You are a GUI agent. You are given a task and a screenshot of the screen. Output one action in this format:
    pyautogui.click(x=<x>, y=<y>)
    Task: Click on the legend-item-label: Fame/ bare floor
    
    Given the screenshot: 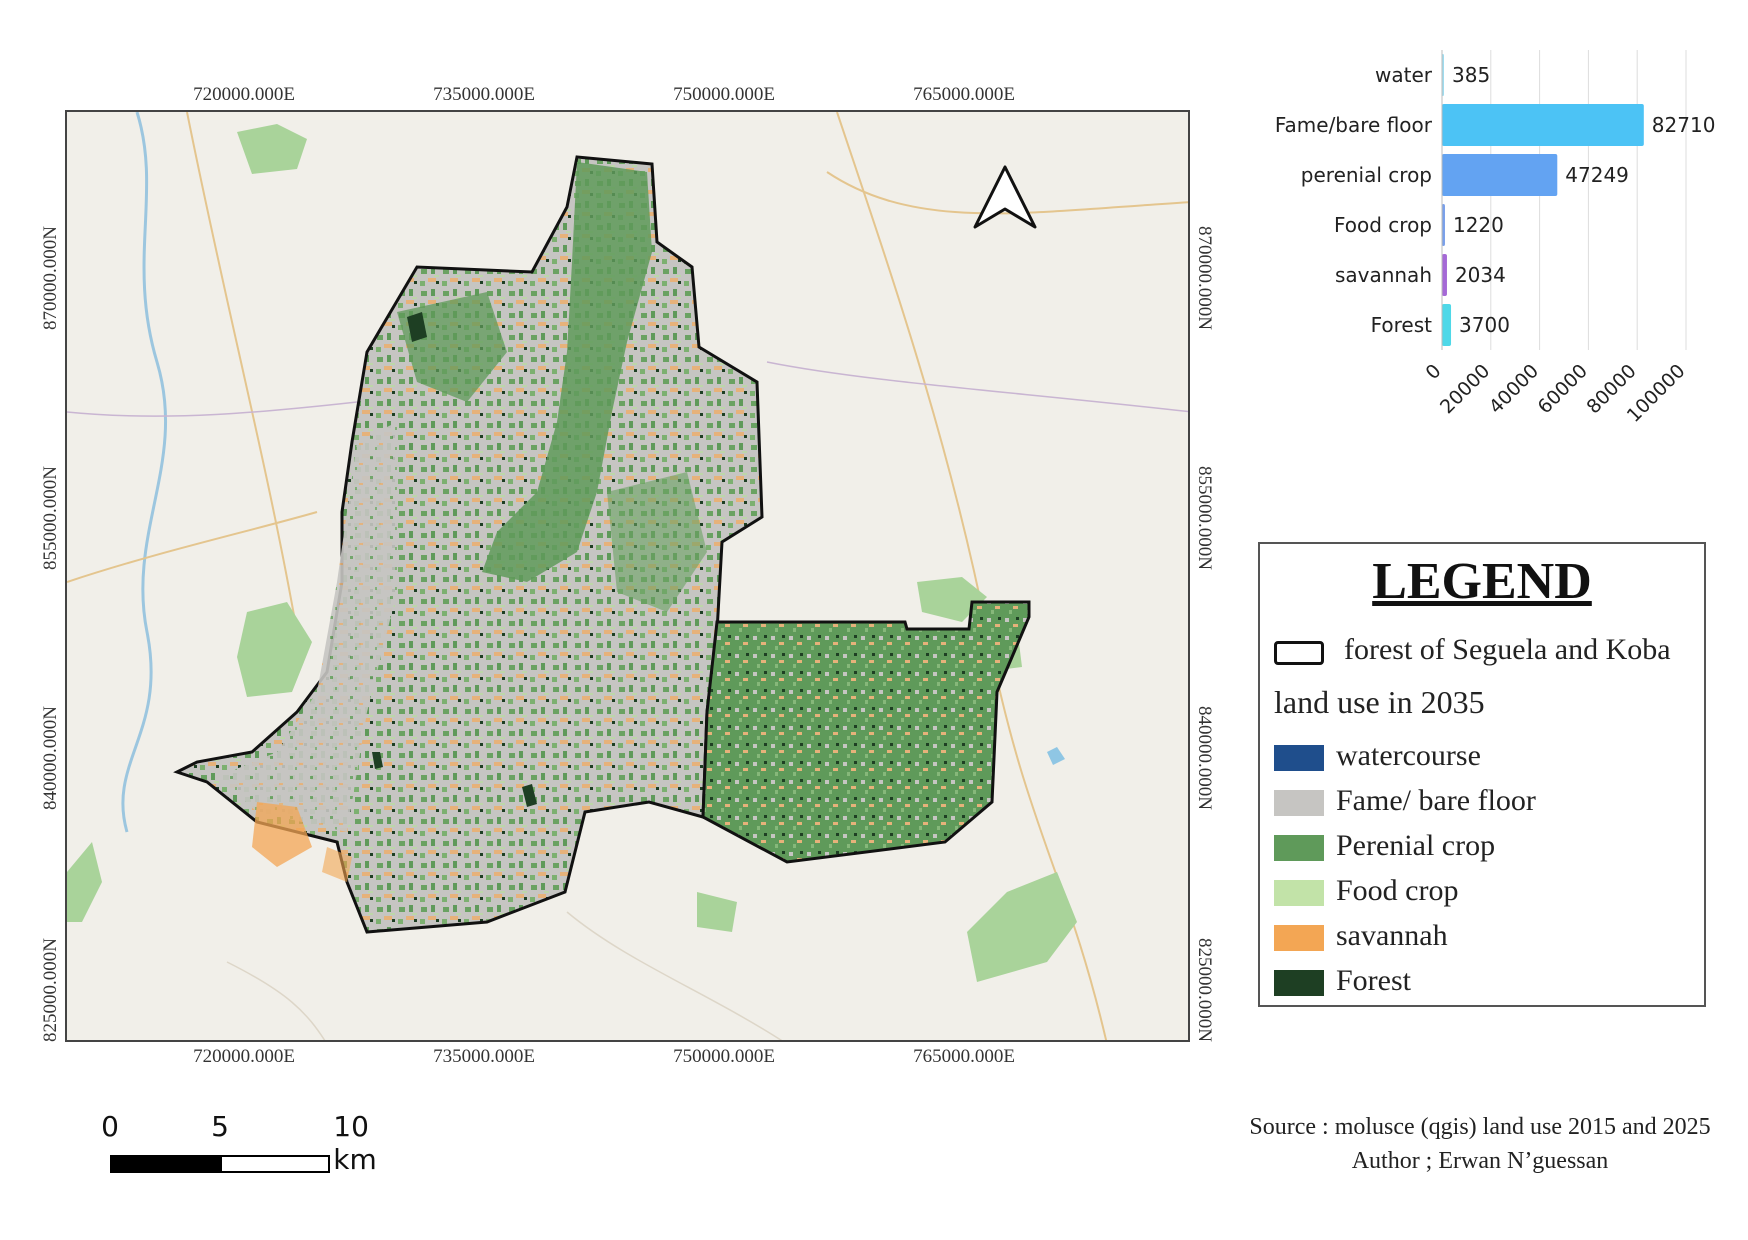 What is the action you would take?
    pyautogui.click(x=1436, y=800)
    